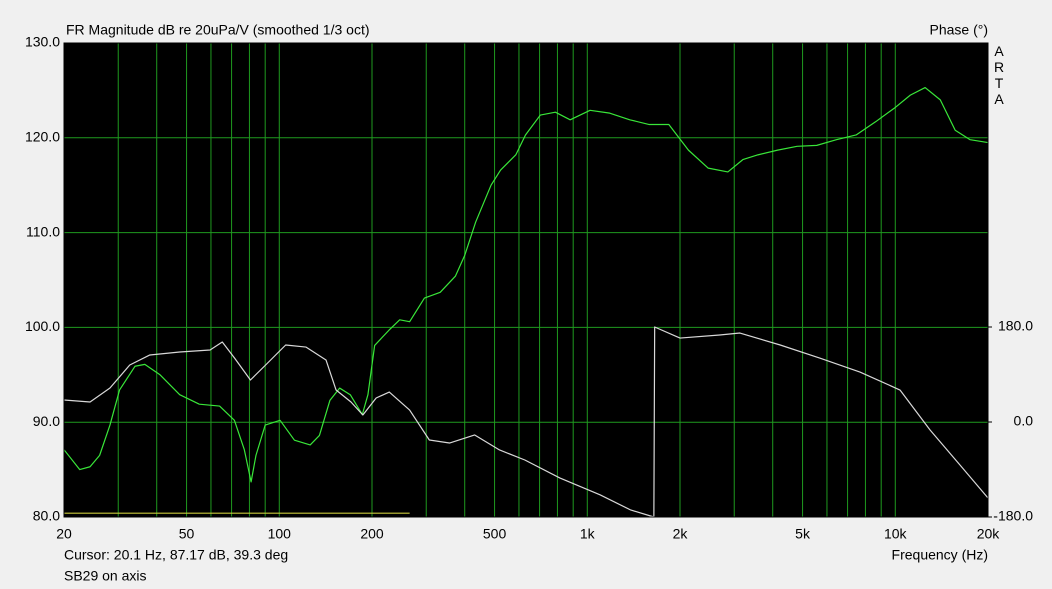  I want to click on x-tick-label: 1k, so click(588, 534).